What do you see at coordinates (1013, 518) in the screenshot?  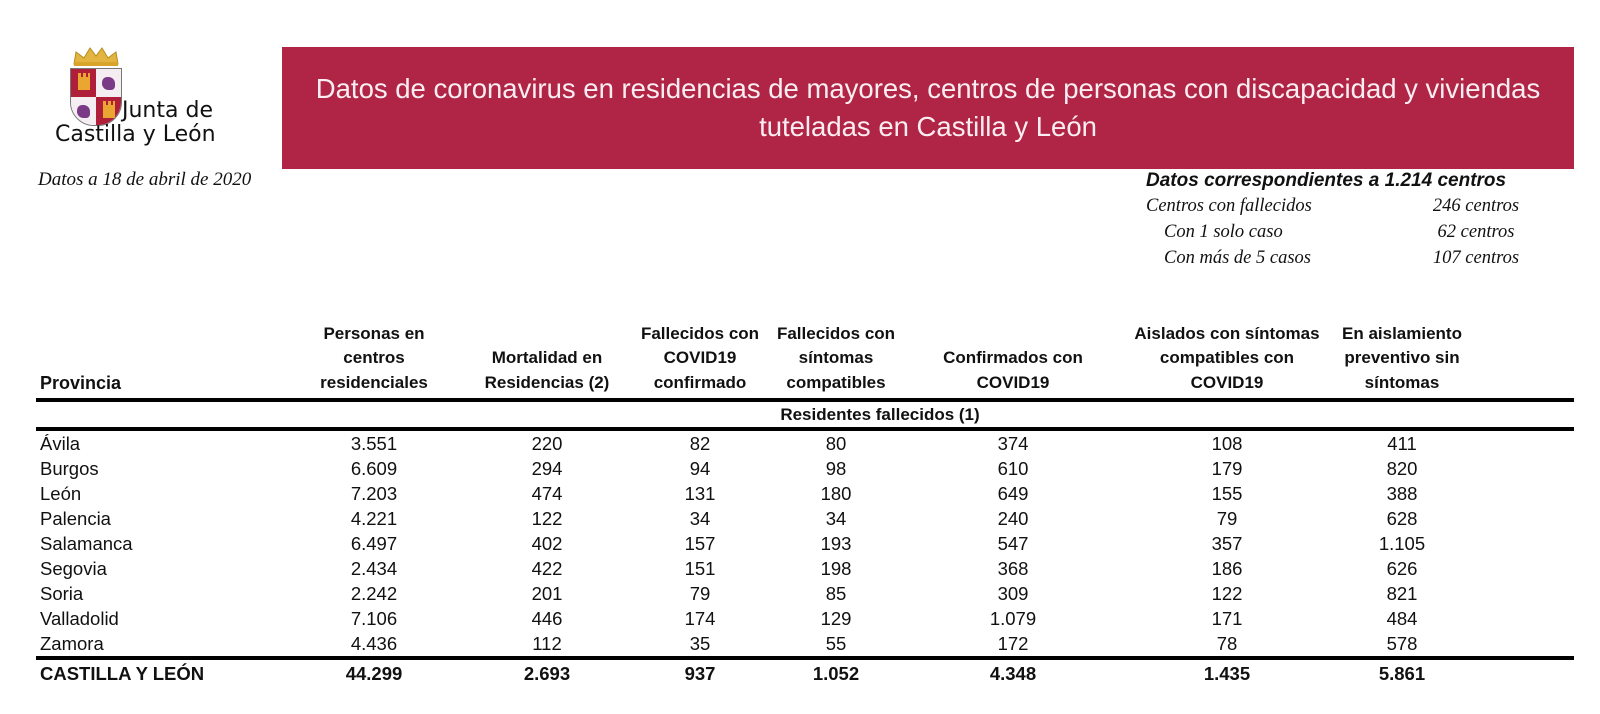 I see `table-cell: 240` at bounding box center [1013, 518].